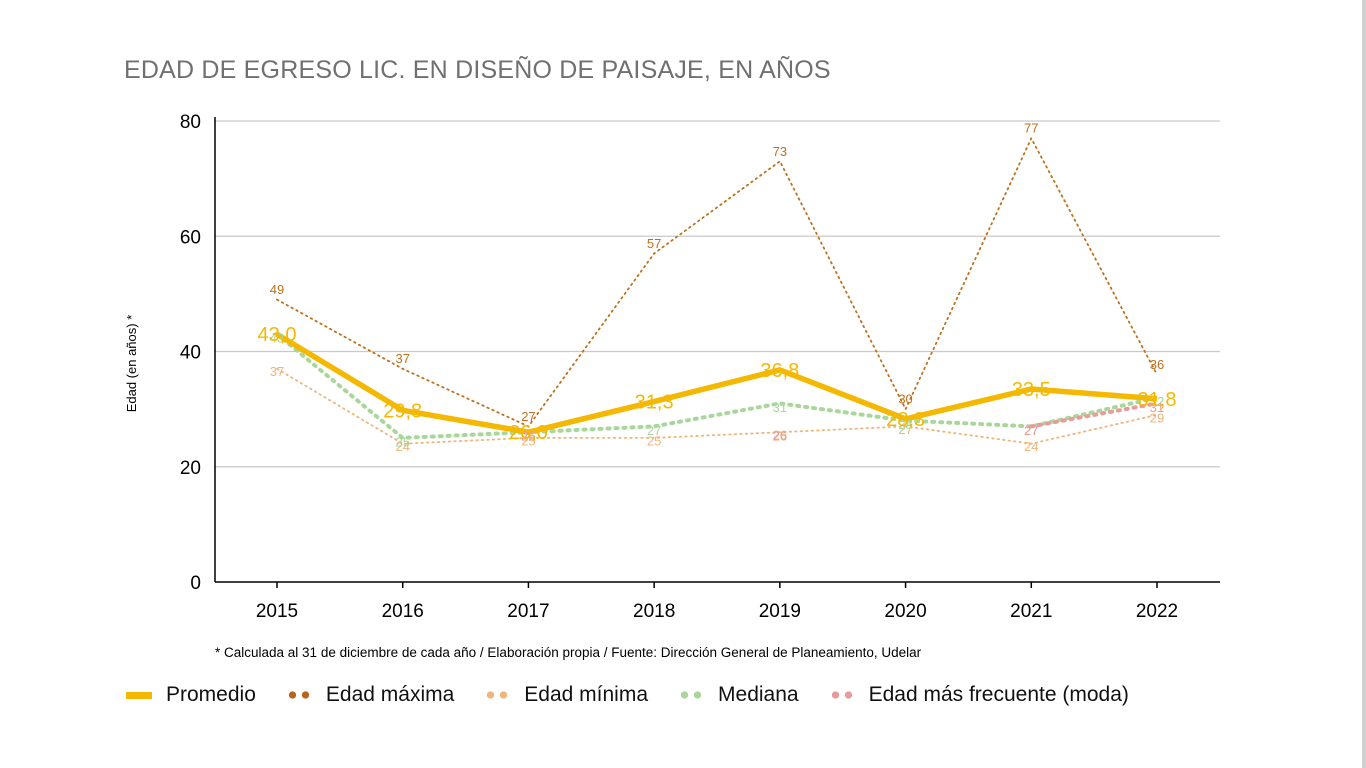  Describe the element at coordinates (1157, 364) in the screenshot. I see `data-label-edad-maxima: 36` at that location.